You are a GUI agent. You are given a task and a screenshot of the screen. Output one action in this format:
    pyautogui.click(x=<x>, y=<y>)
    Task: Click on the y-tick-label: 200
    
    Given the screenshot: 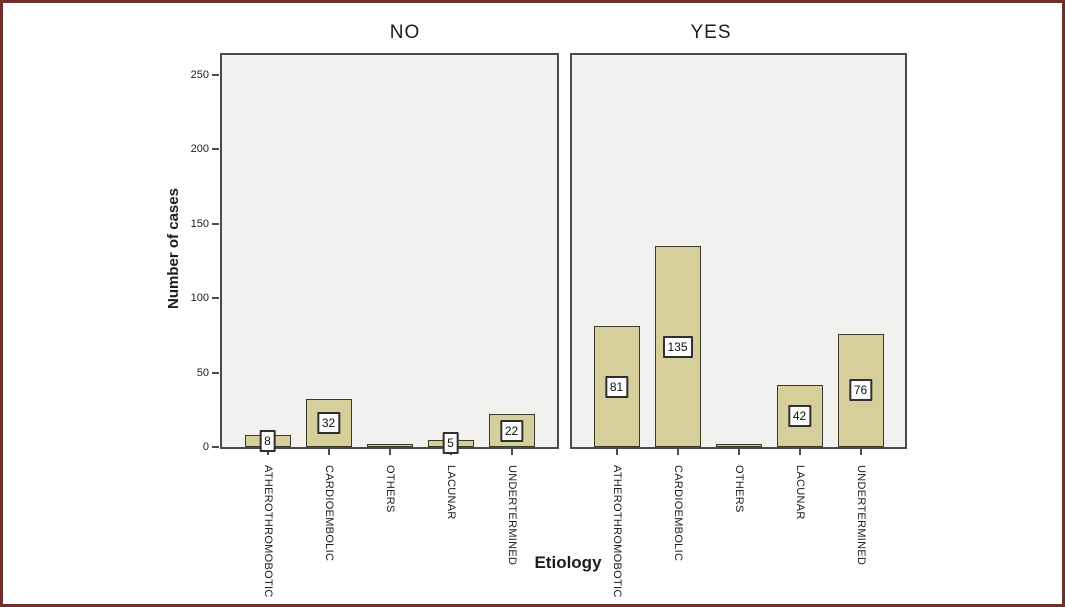 What is the action you would take?
    pyautogui.click(x=199, y=149)
    